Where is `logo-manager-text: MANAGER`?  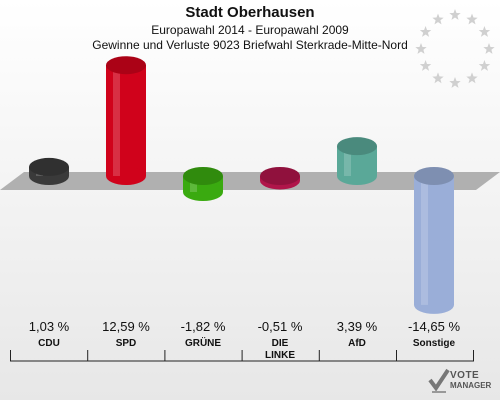 logo-manager-text: MANAGER is located at coordinates (471, 385).